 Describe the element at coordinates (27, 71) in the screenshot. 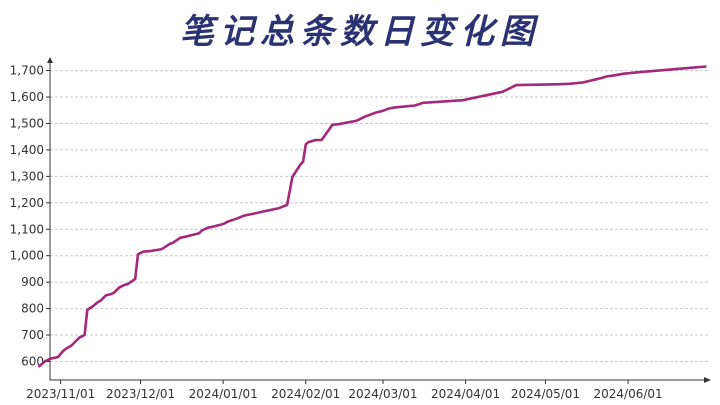

I see `y-tick-label: 1,700` at that location.